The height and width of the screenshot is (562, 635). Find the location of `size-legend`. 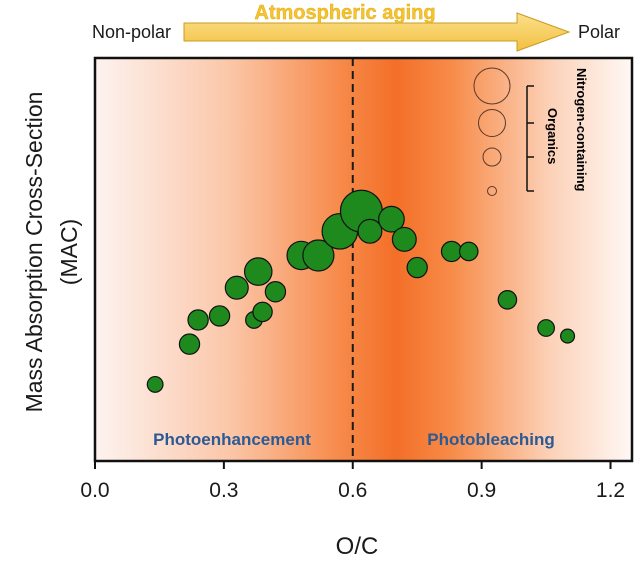

size-legend is located at coordinates (503, 131).